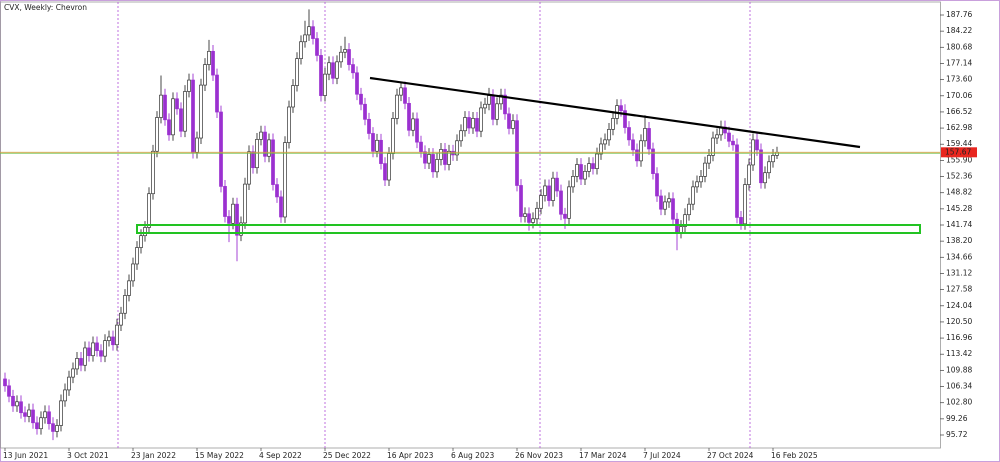  I want to click on y-tick-label: 116.96, so click(959, 337).